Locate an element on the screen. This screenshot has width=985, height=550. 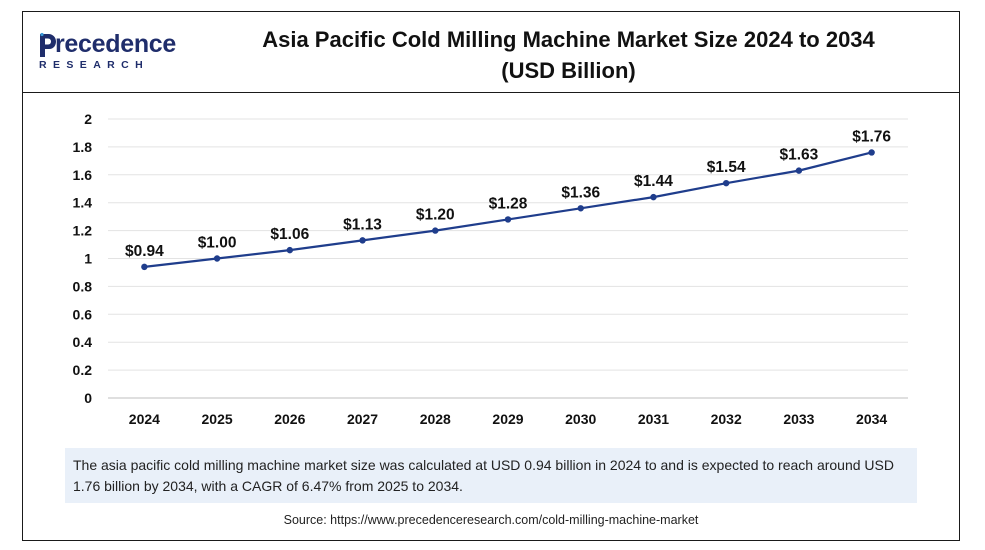
y-tick-label: 0 is located at coordinates (88, 398).